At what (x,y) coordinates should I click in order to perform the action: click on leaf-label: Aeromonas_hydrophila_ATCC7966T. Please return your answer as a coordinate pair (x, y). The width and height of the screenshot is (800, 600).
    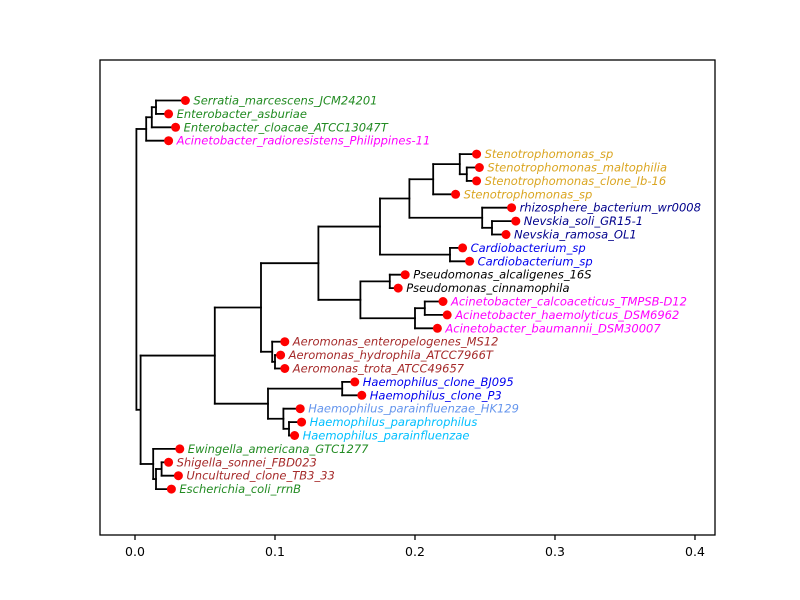
    Looking at the image, I should click on (391, 355).